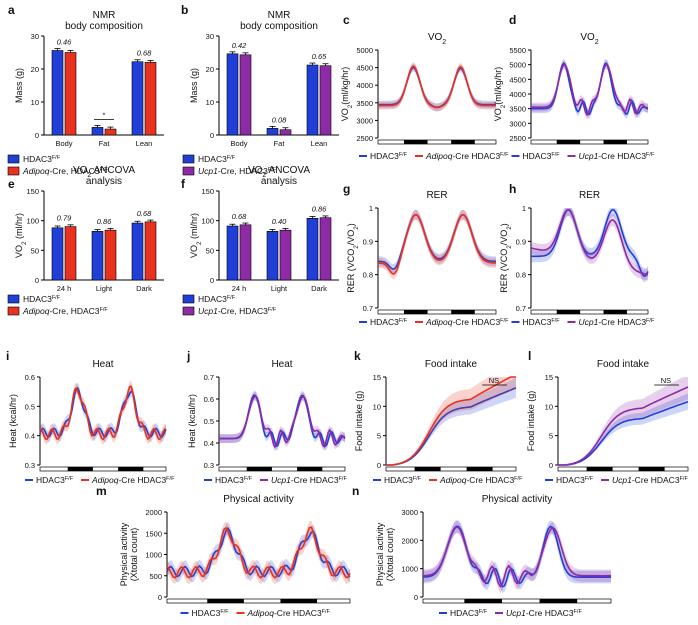 The width and height of the screenshot is (698, 625). What do you see at coordinates (30, 465) in the screenshot?
I see `y-tick-label: 0.3` at bounding box center [30, 465].